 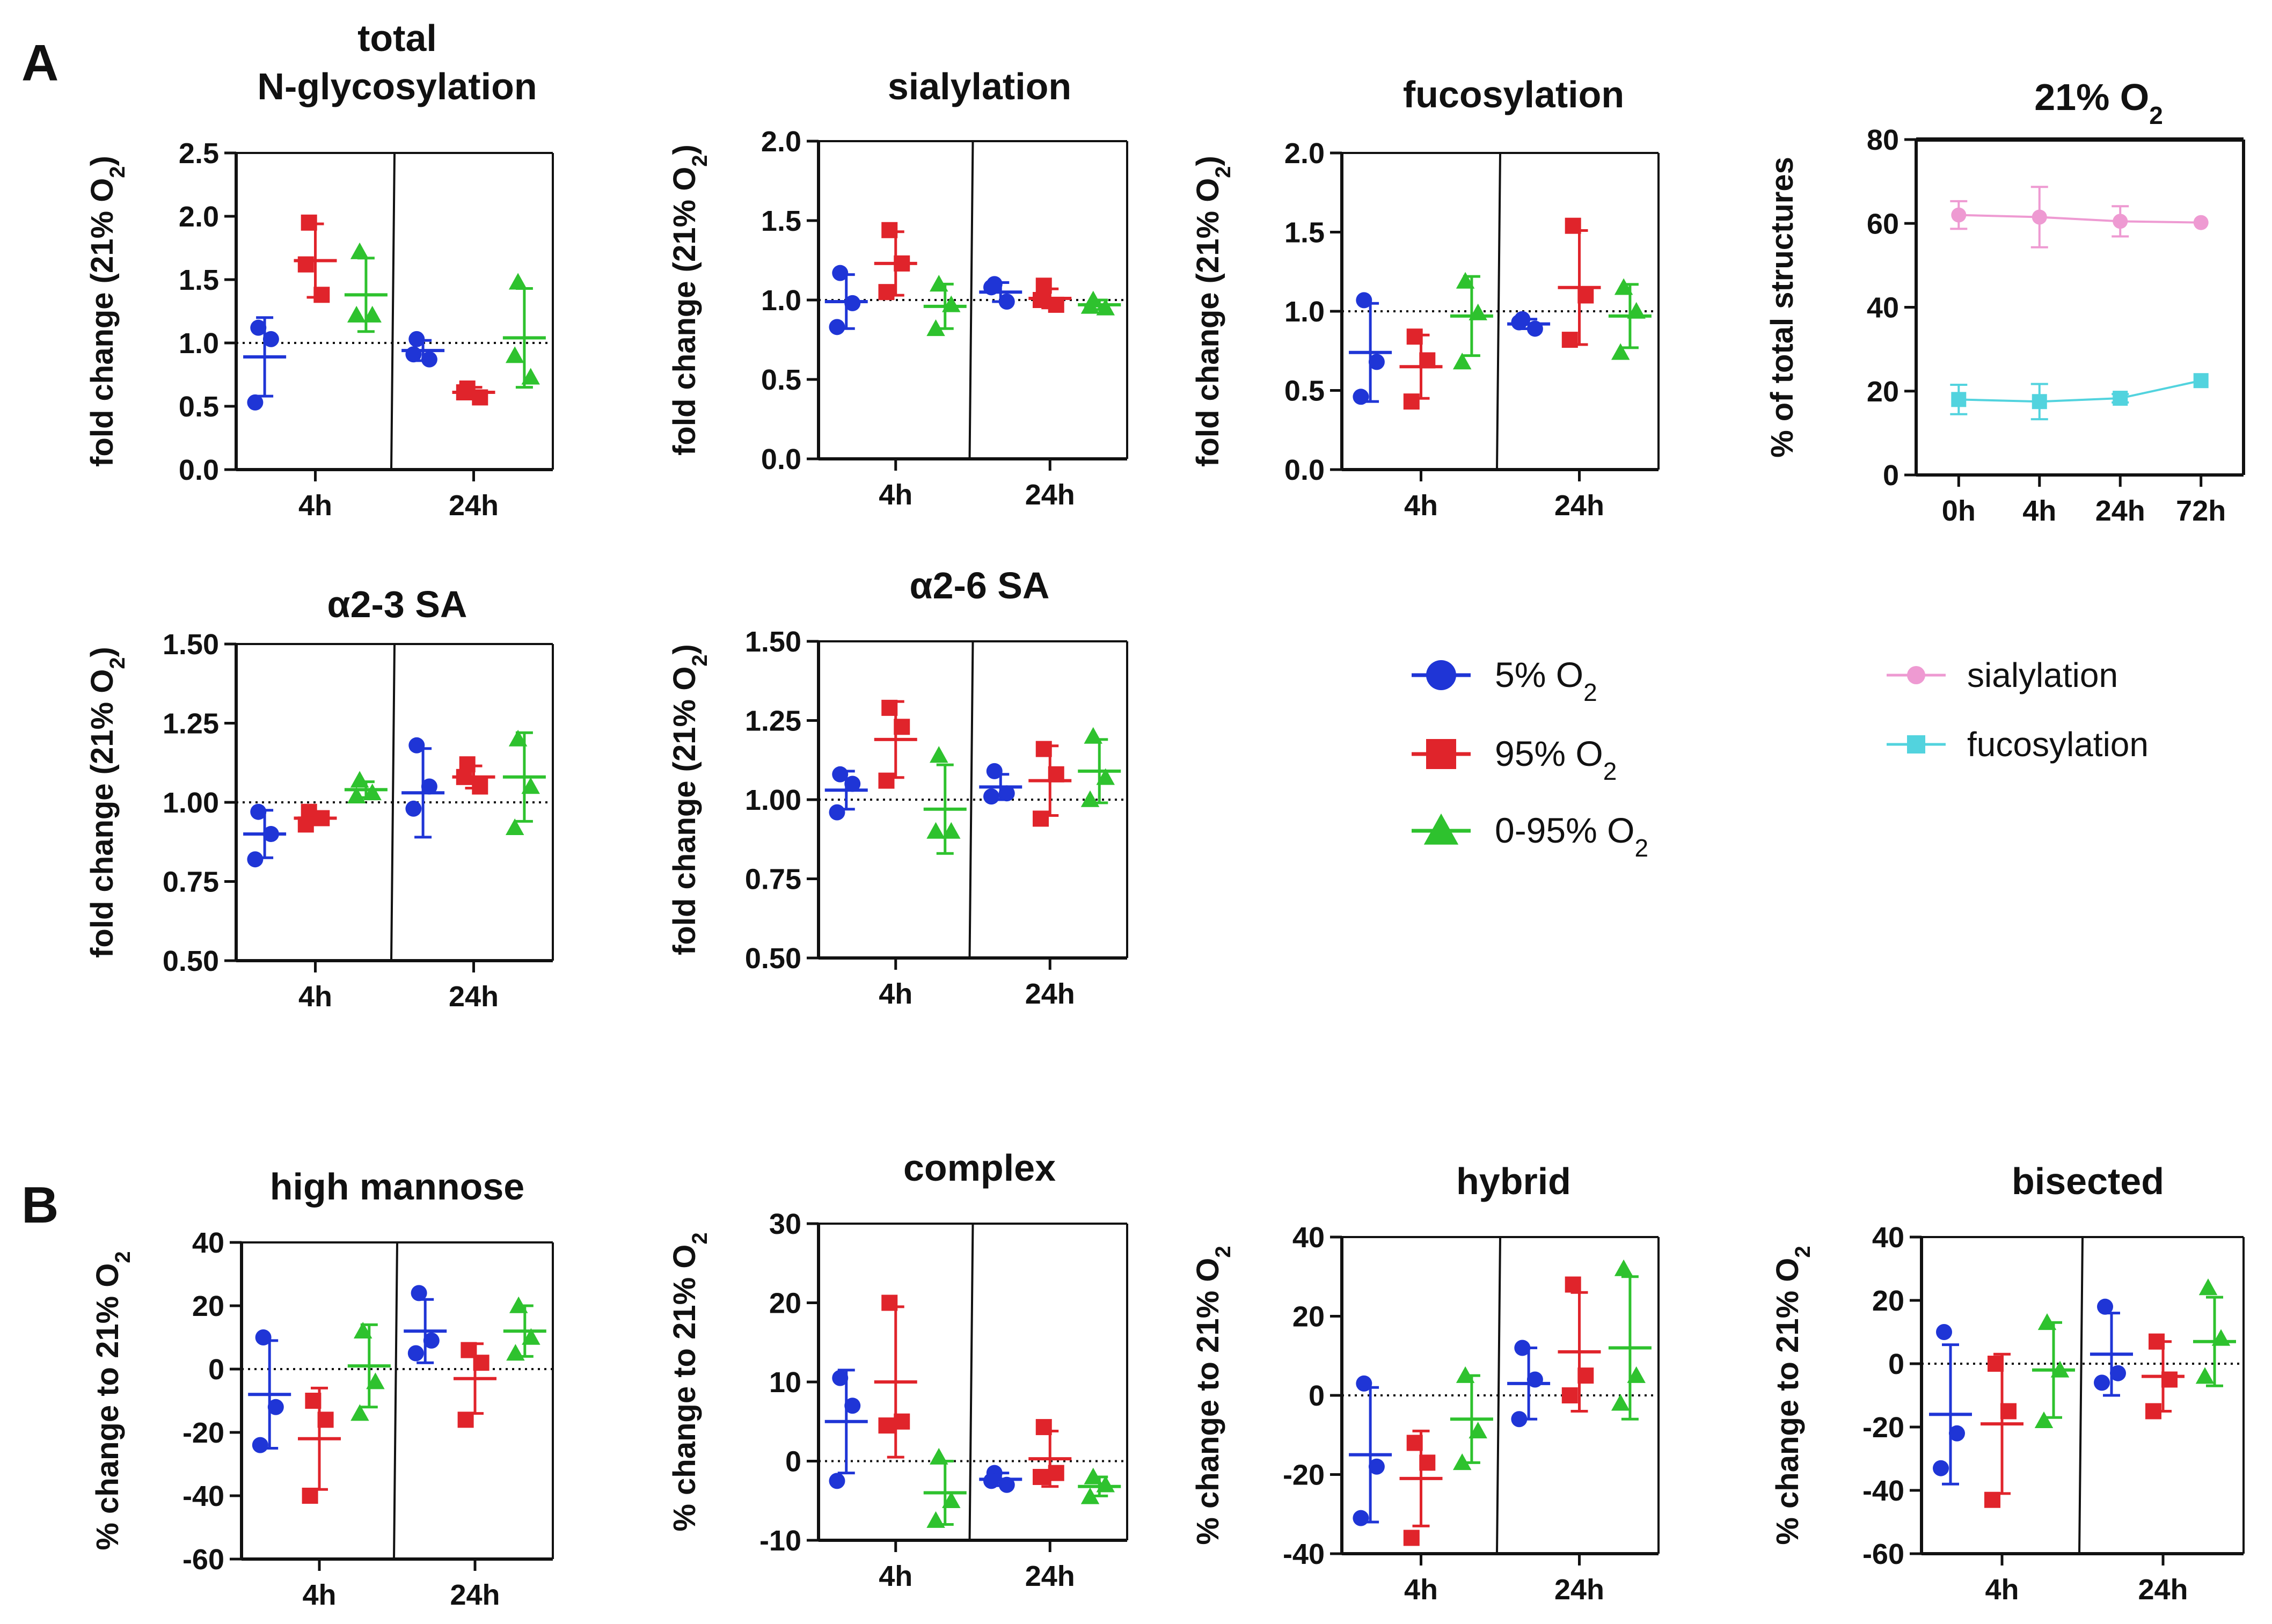 I want to click on y-tick-label: 30, so click(x=785, y=1224).